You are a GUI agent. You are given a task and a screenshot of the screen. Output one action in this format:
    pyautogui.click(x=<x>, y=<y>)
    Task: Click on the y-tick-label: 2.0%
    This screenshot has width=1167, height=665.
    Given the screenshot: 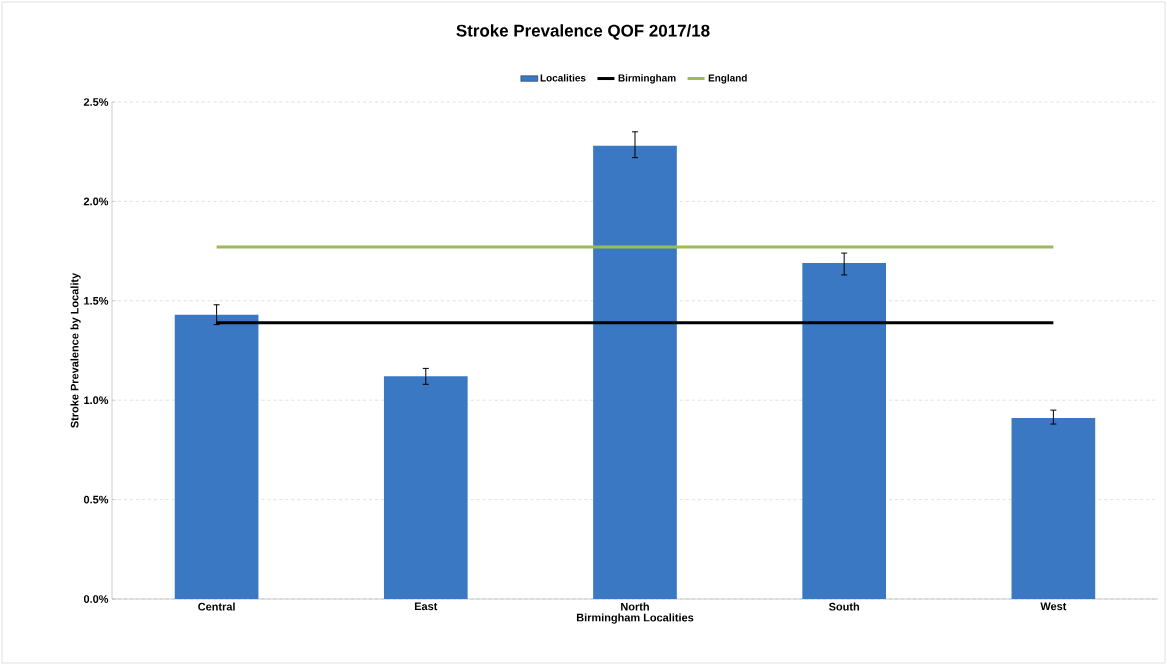 What is the action you would take?
    pyautogui.click(x=96, y=201)
    